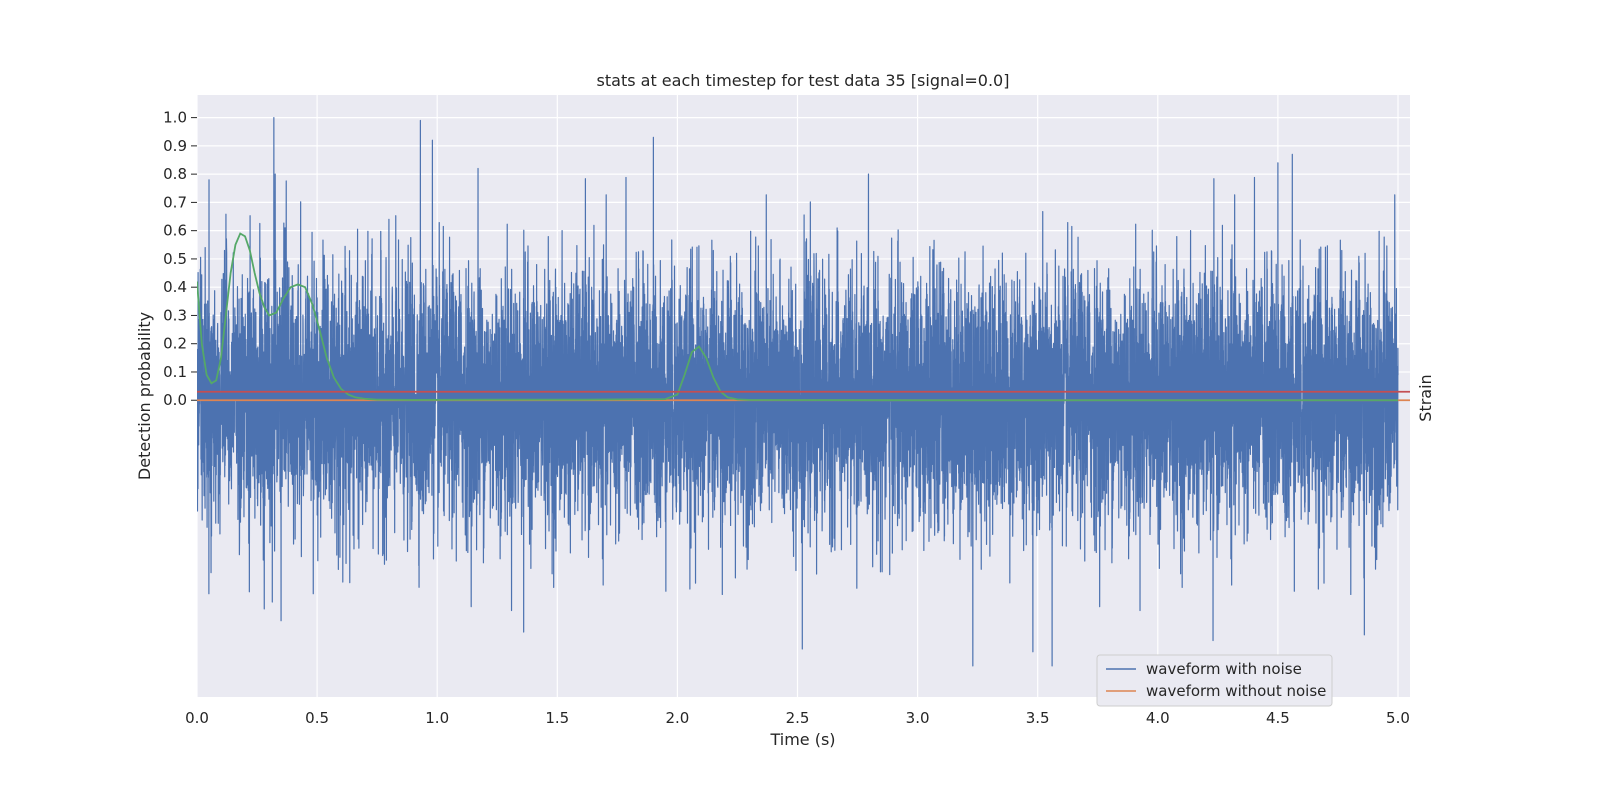 This screenshot has height=800, width=1600. What do you see at coordinates (175, 372) in the screenshot?
I see `y-tick-label: 0.1` at bounding box center [175, 372].